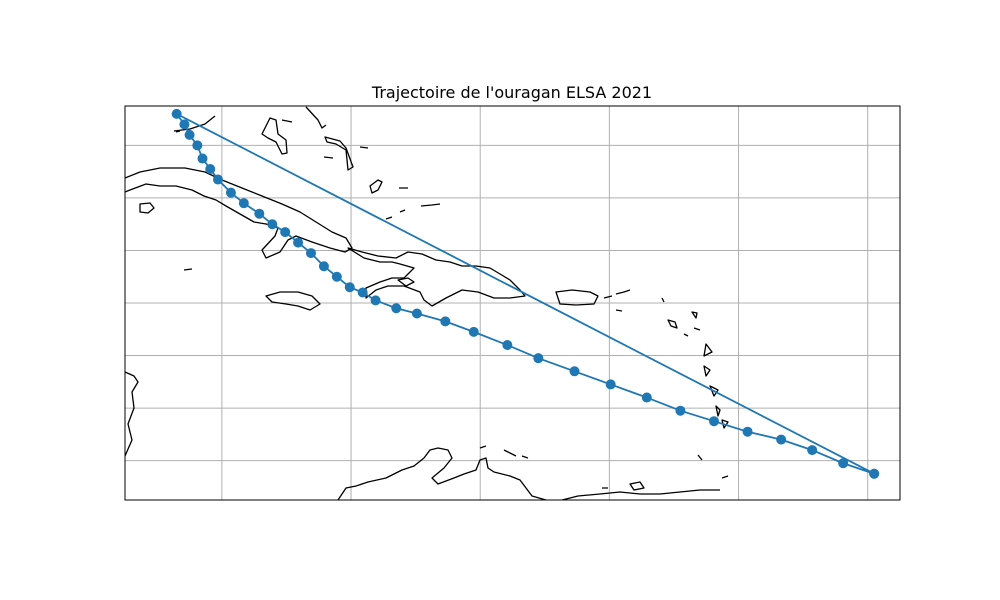  What do you see at coordinates (634, 300) in the screenshot?
I see `coastline-virgin-islands` at bounding box center [634, 300].